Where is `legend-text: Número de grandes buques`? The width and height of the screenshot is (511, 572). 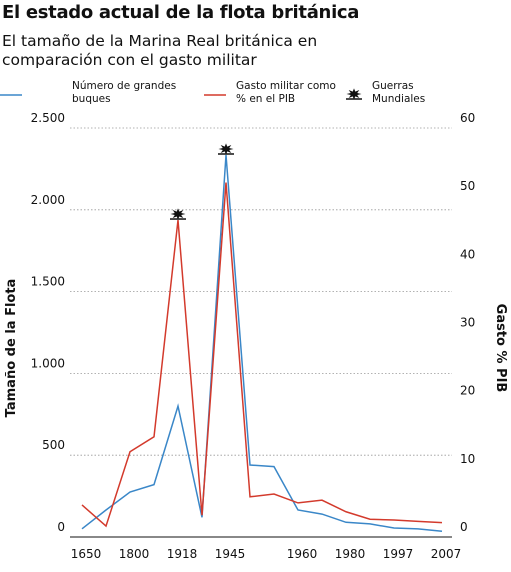
legend-text: Número de grandes buques is located at coordinates (124, 92).